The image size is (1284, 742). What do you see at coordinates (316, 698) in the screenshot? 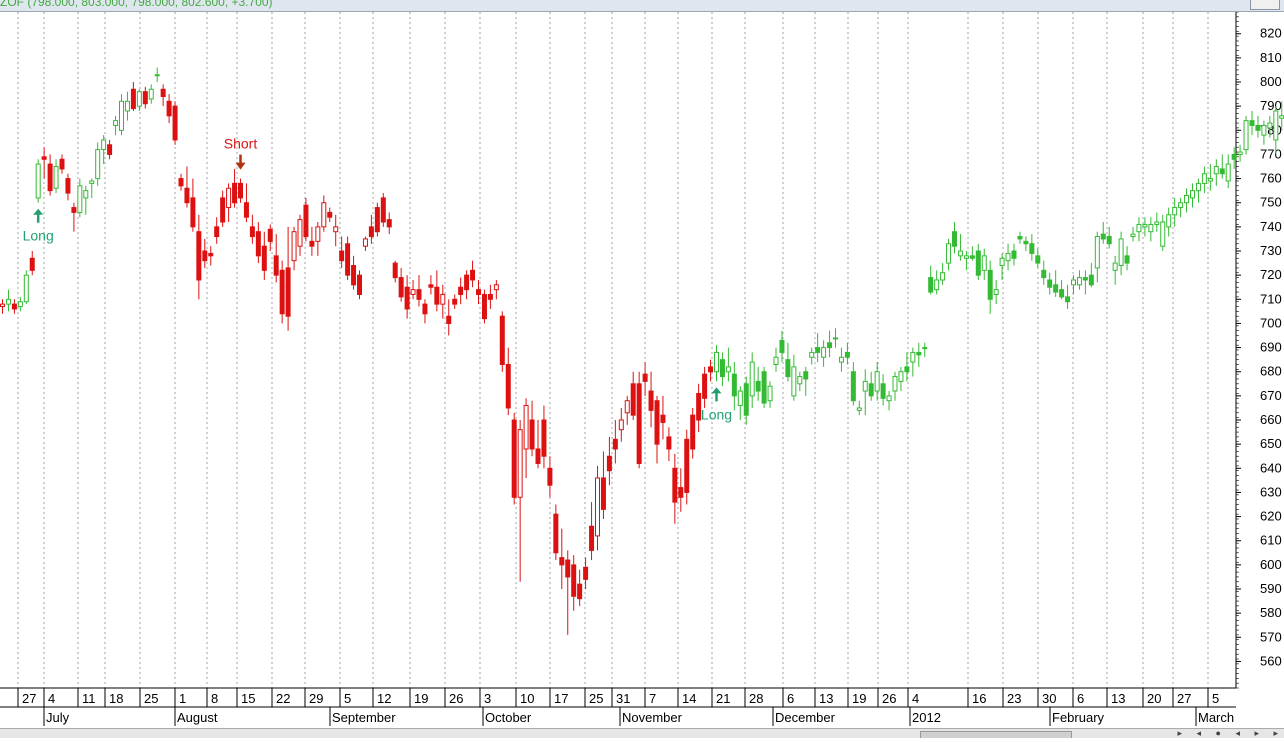
I see `x-day-label: 29` at bounding box center [316, 698].